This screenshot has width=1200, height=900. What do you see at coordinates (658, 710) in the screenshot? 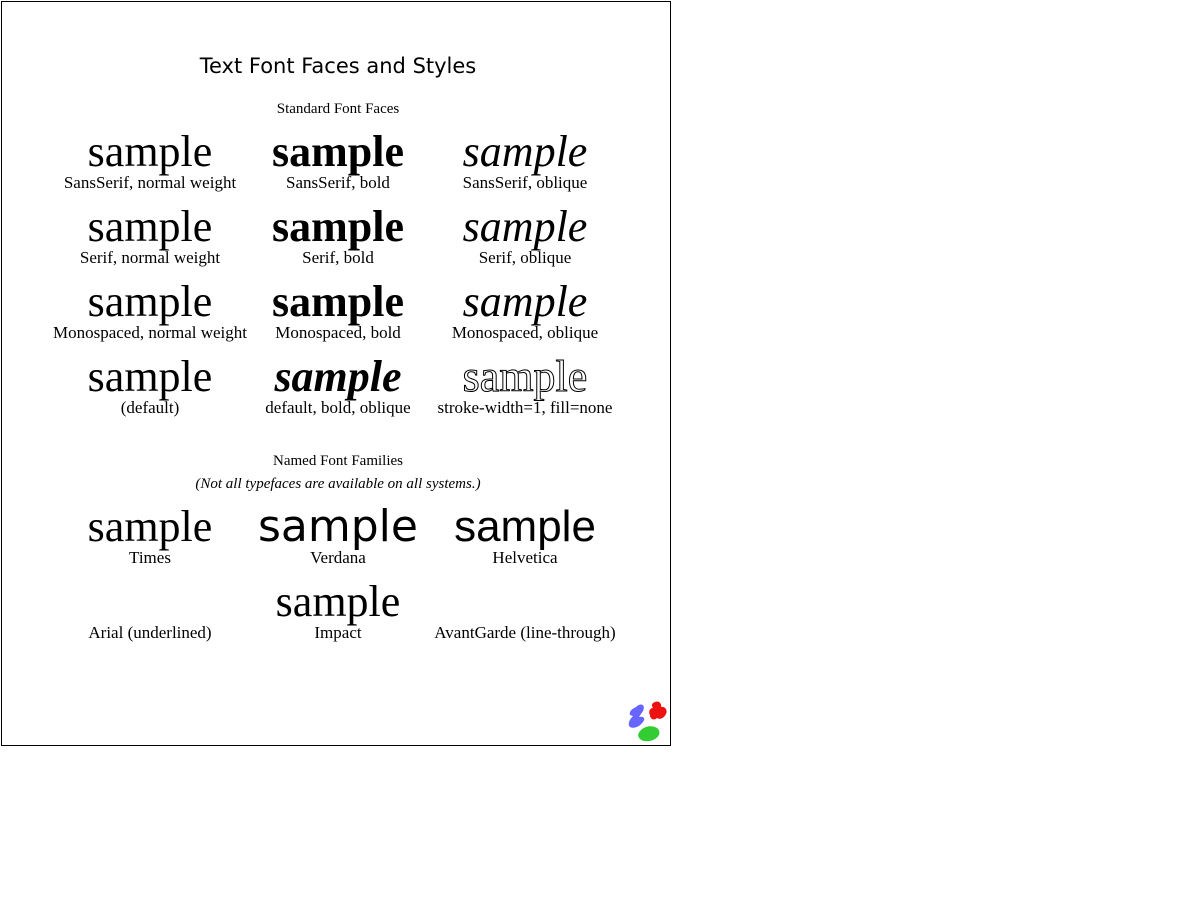
I see `logo-red-blob` at bounding box center [658, 710].